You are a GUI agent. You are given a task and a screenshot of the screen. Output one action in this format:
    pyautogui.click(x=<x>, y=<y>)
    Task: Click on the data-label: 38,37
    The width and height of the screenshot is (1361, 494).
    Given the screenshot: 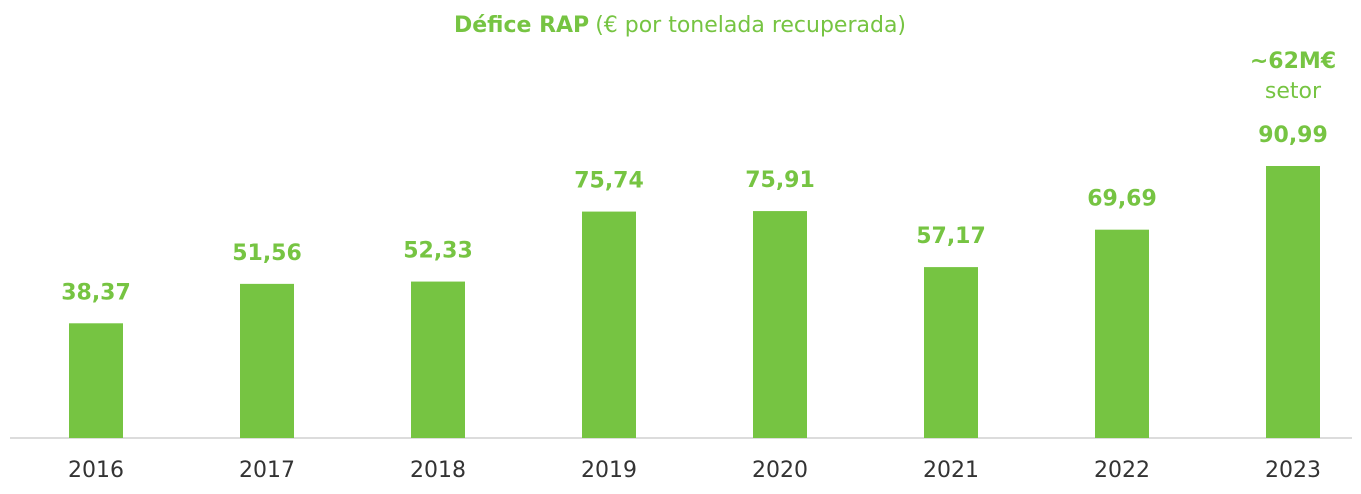 What is the action you would take?
    pyautogui.click(x=96, y=292)
    